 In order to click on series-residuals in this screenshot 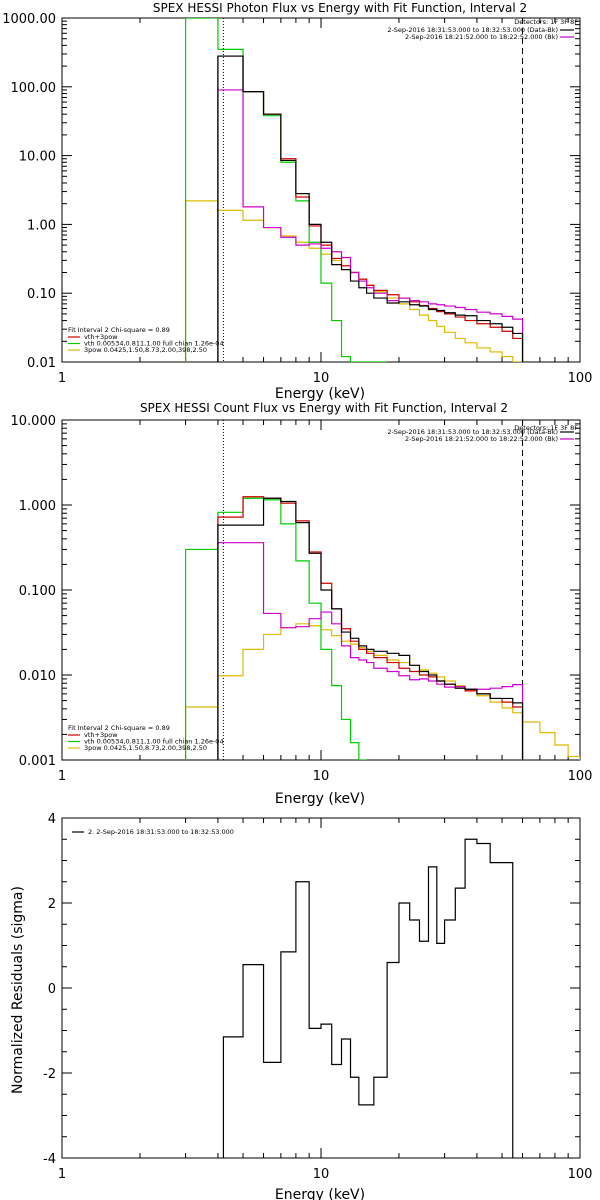, I will do `click(368, 998)`.